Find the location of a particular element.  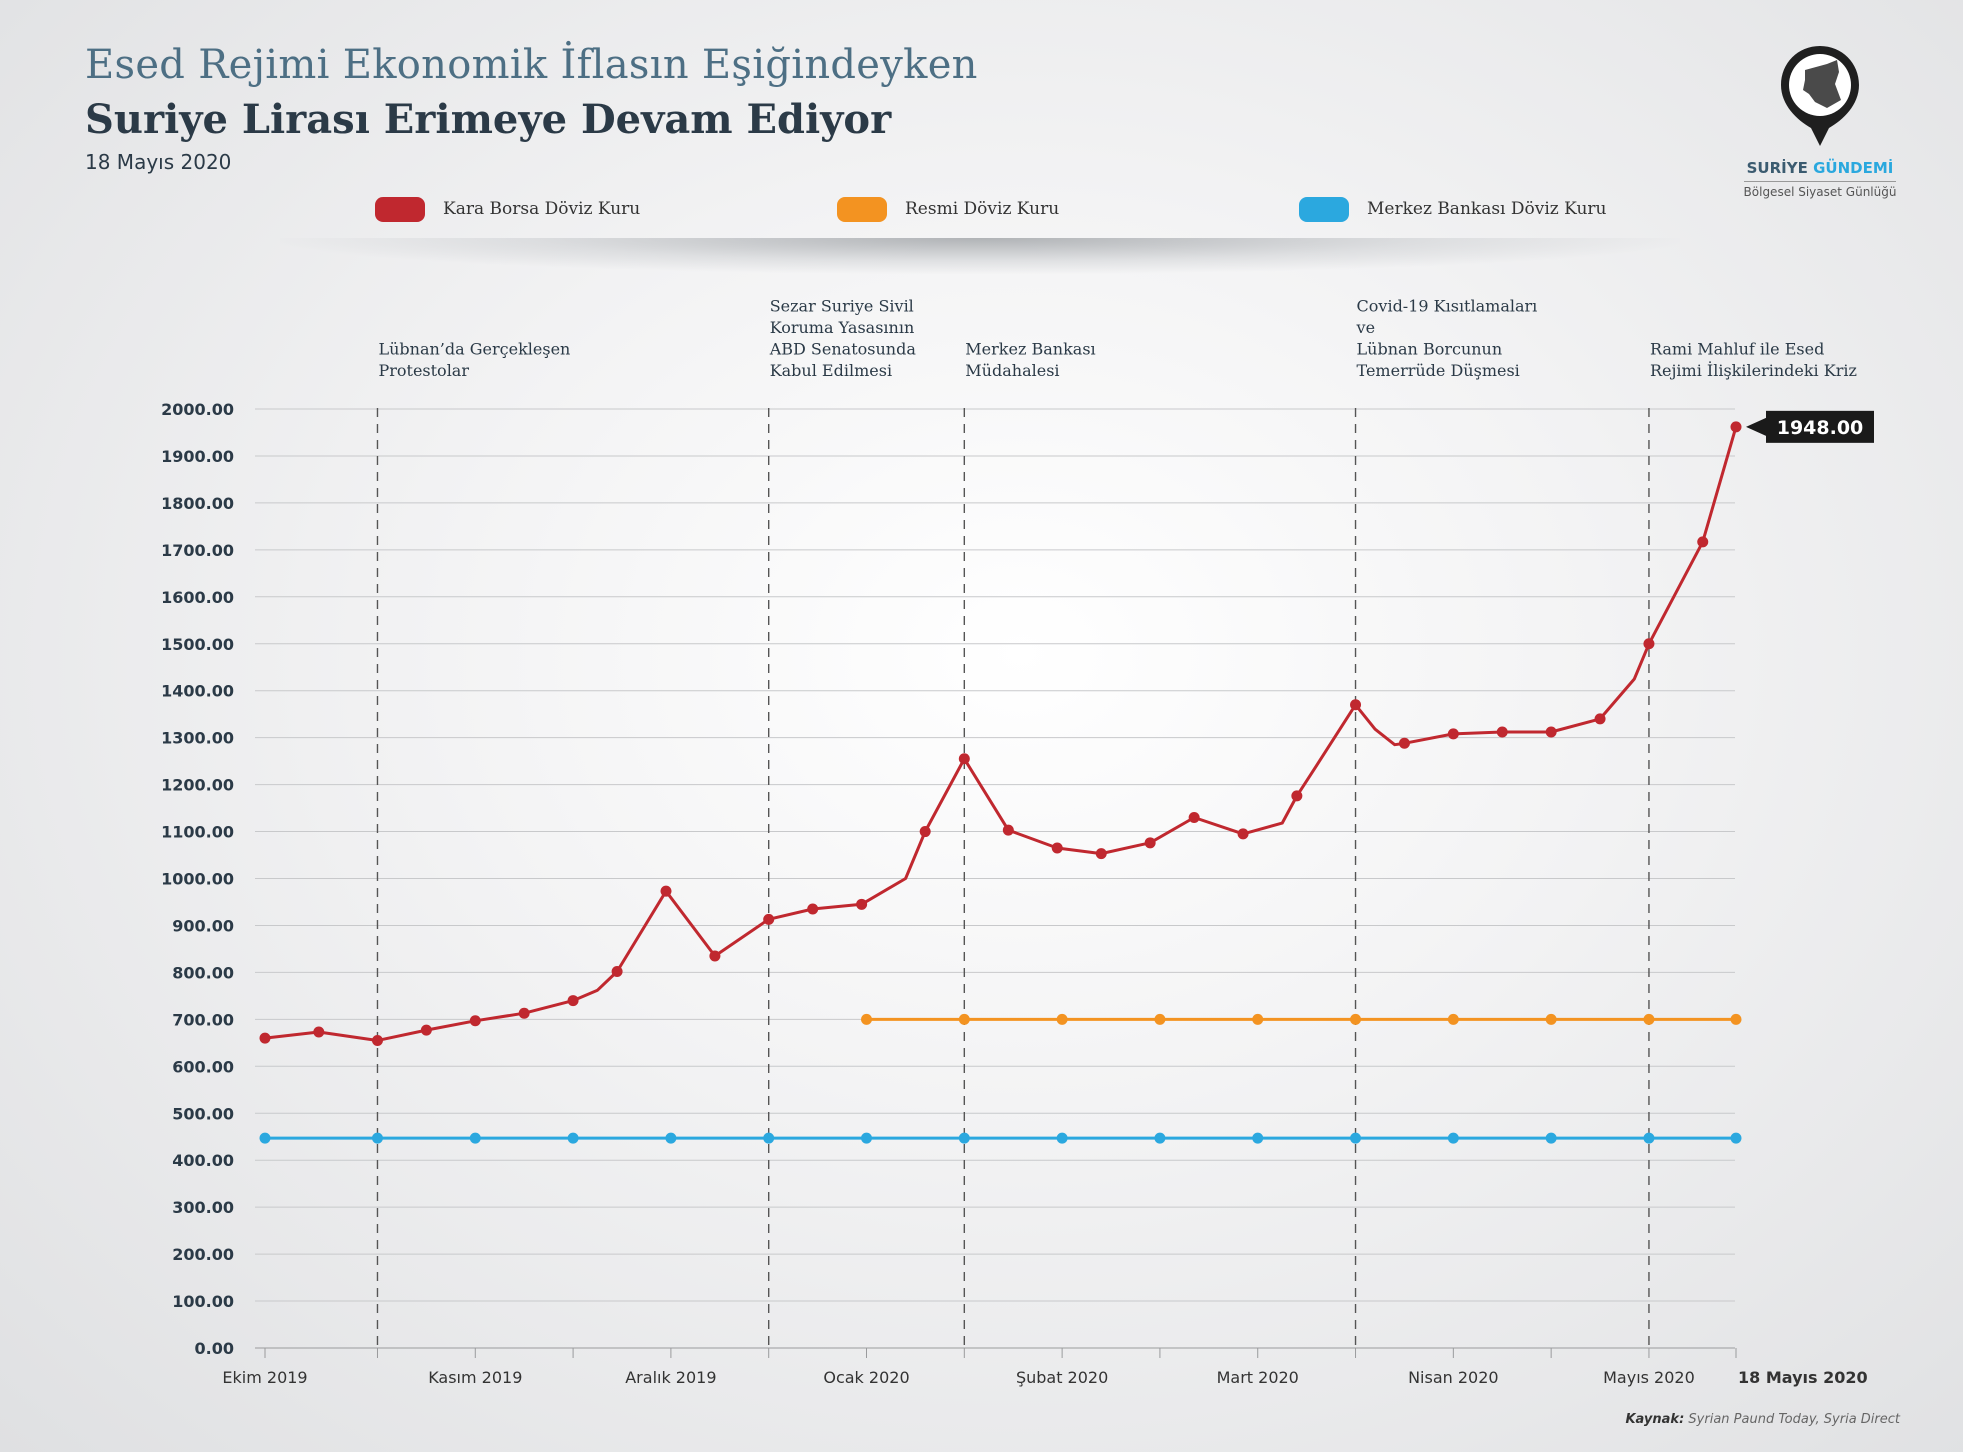

source-label: Kaynak: is located at coordinates (1655, 1419).